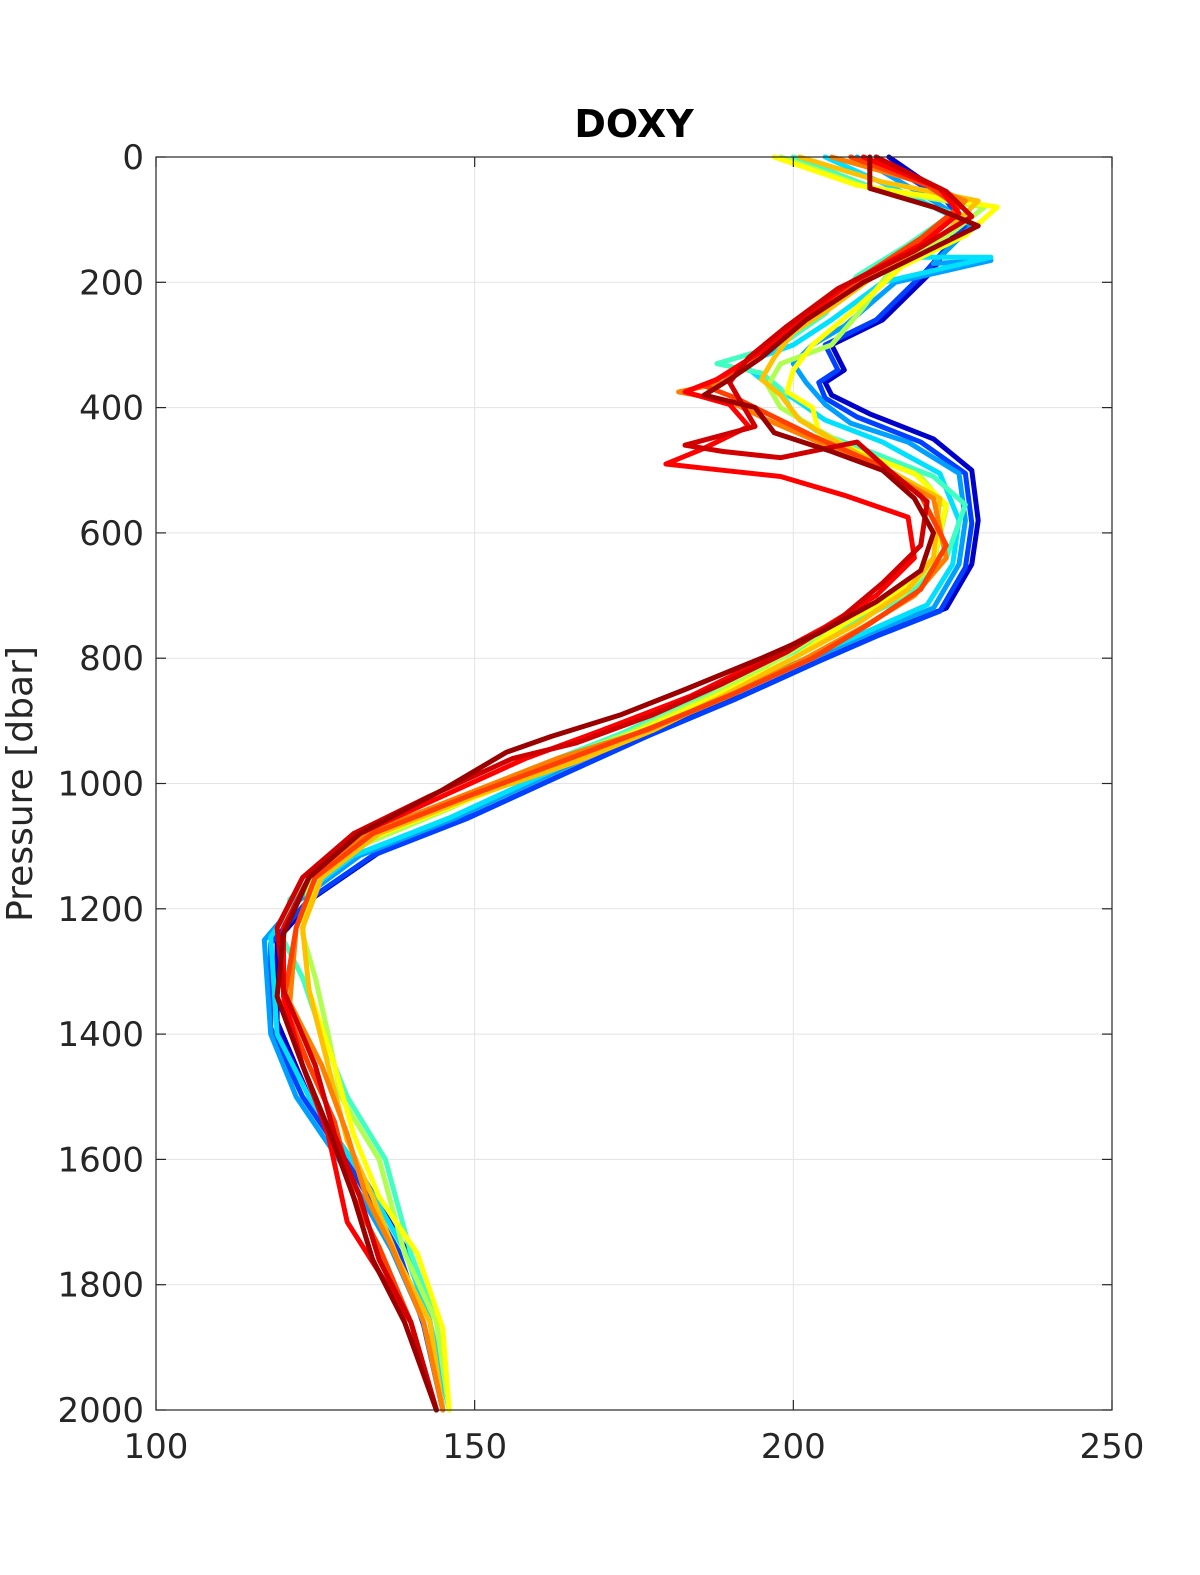 Image resolution: width=1200 pixels, height=1575 pixels. What do you see at coordinates (111, 409) in the screenshot?
I see `y-tick-label: 400` at bounding box center [111, 409].